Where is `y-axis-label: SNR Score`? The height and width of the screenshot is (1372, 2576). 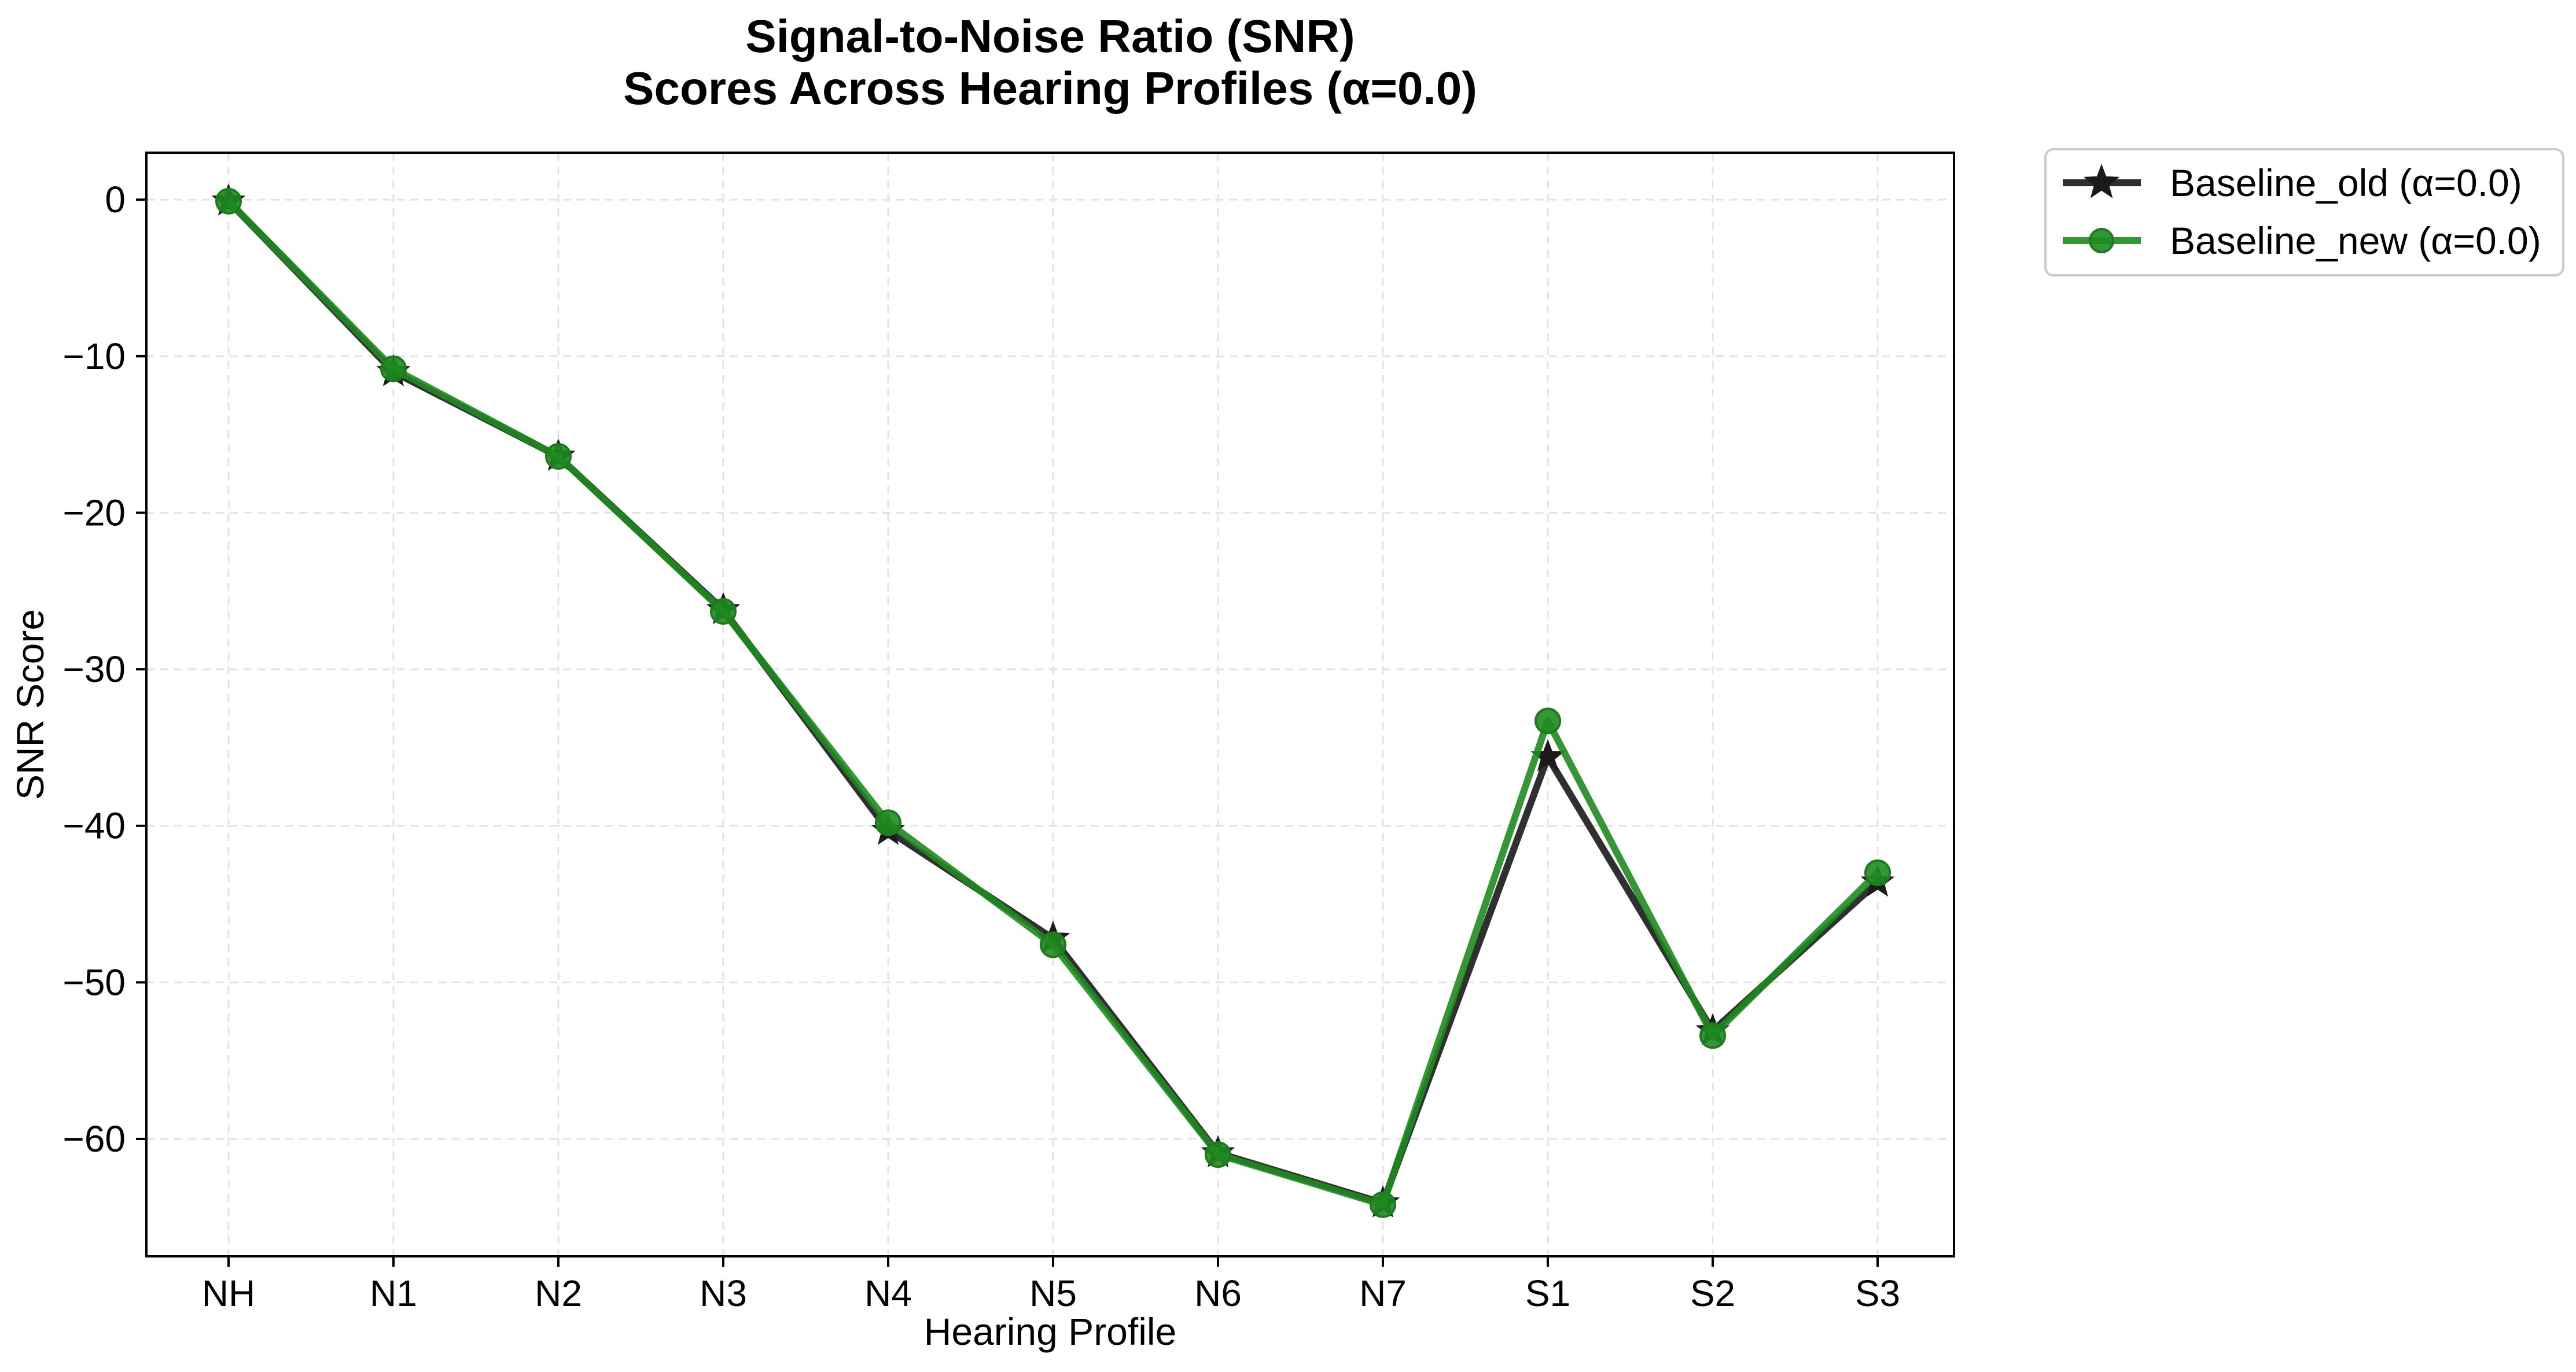
y-axis-label: SNR Score is located at coordinates (30, 704).